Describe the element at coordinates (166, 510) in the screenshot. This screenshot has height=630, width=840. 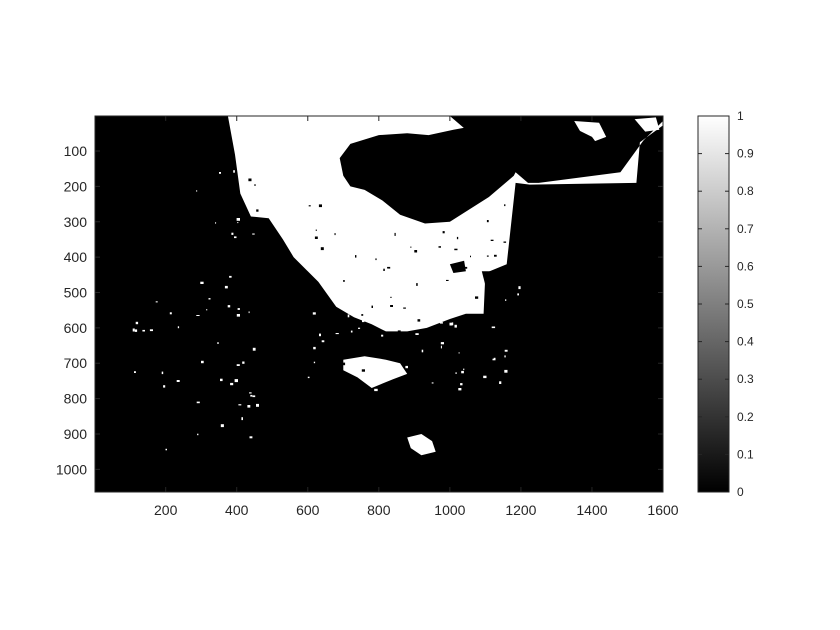
I see `x-tick-label: 200` at that location.